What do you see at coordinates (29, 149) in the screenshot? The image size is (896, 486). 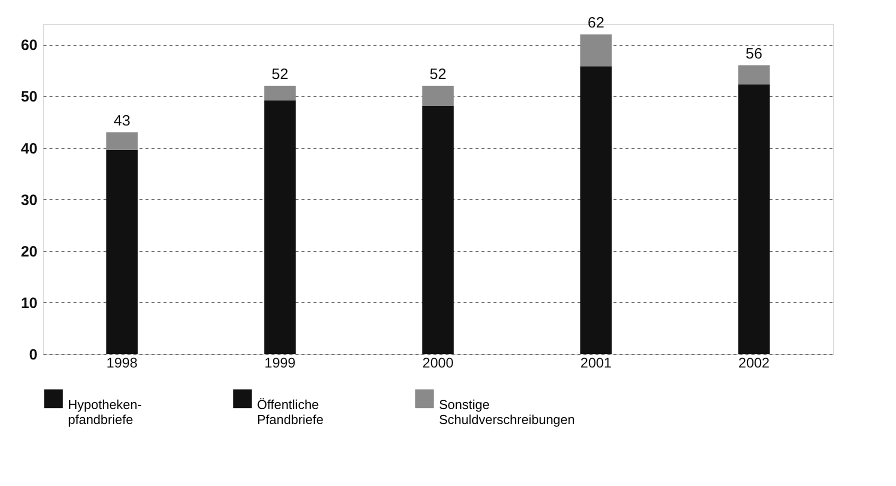 I see `y-tick-label: 40` at bounding box center [29, 149].